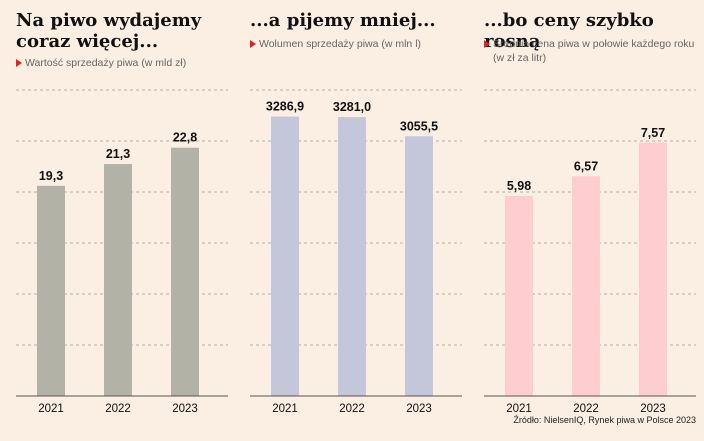 The height and width of the screenshot is (441, 704). Describe the element at coordinates (185, 138) in the screenshot. I see `data-label: 22,8` at that location.